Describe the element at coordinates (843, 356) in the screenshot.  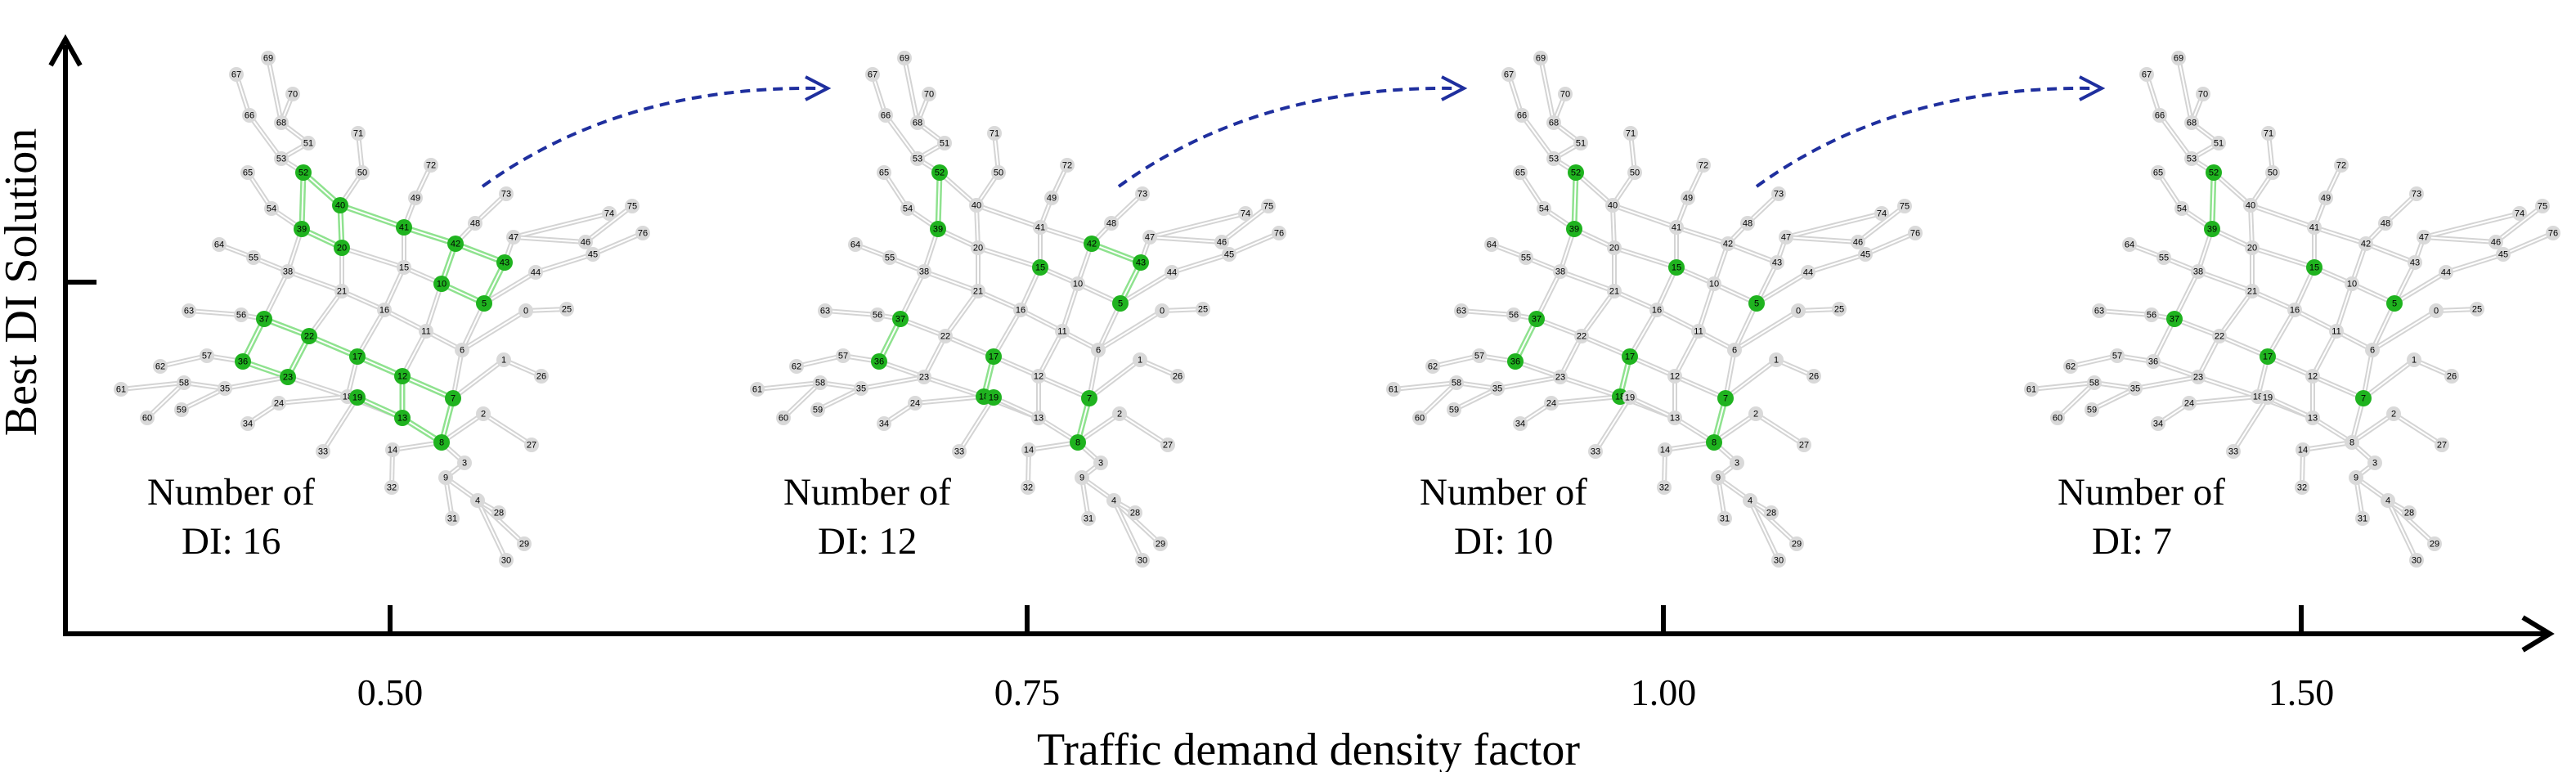
I see `node-label: 57` at that location.